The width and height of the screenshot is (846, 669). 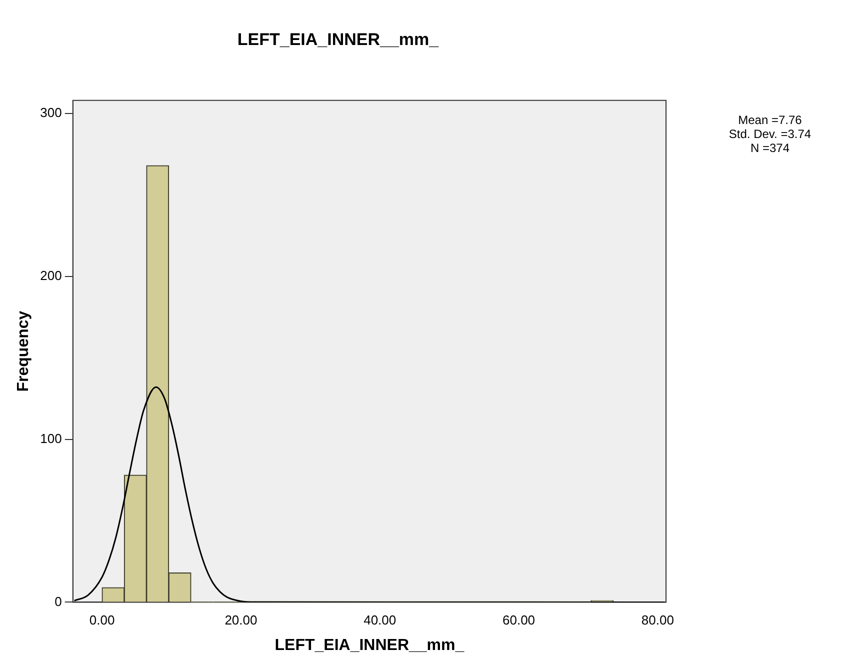 What do you see at coordinates (770, 134) in the screenshot?
I see `text: Std. Dev. =3.74` at bounding box center [770, 134].